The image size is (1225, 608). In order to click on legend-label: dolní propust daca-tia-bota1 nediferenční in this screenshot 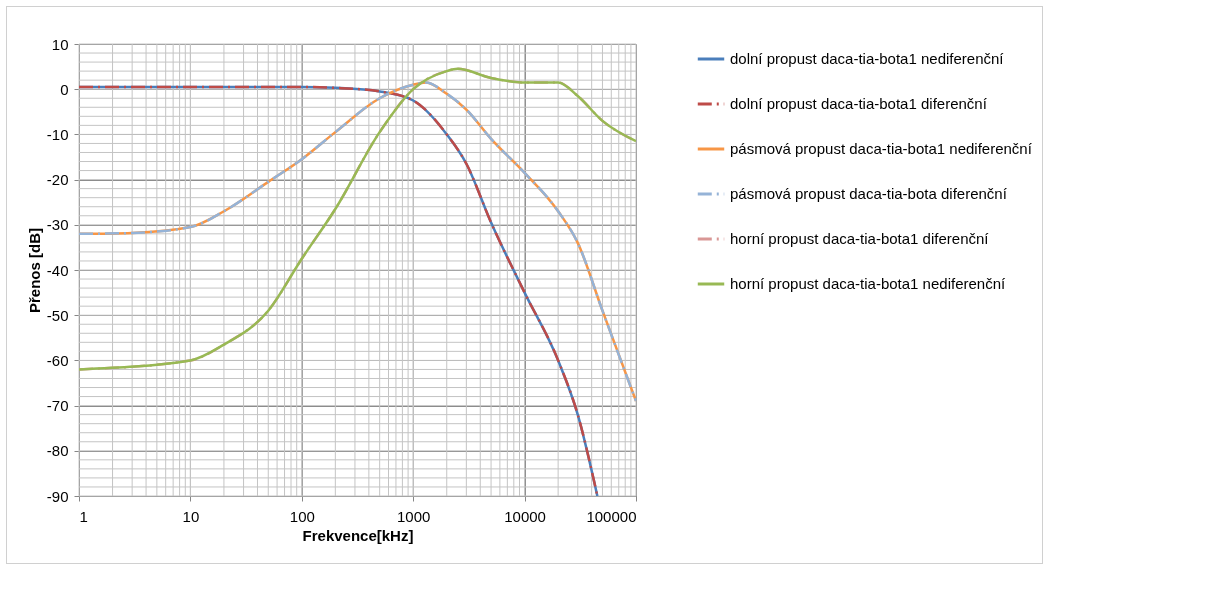, I will do `click(867, 58)`.